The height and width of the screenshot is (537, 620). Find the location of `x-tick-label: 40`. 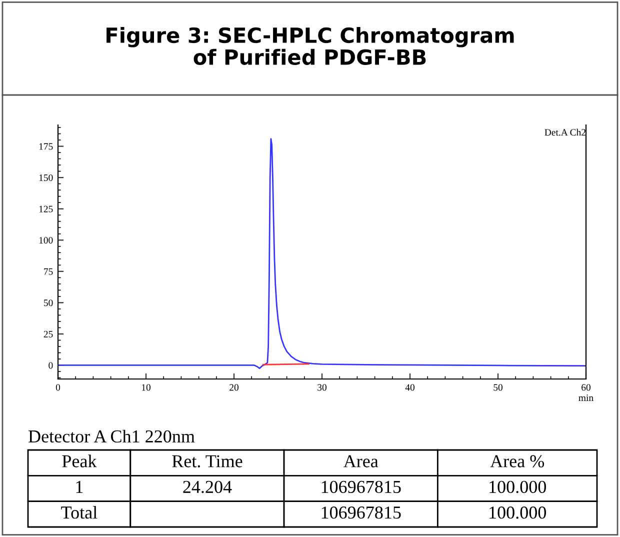

x-tick-label: 40 is located at coordinates (409, 387).